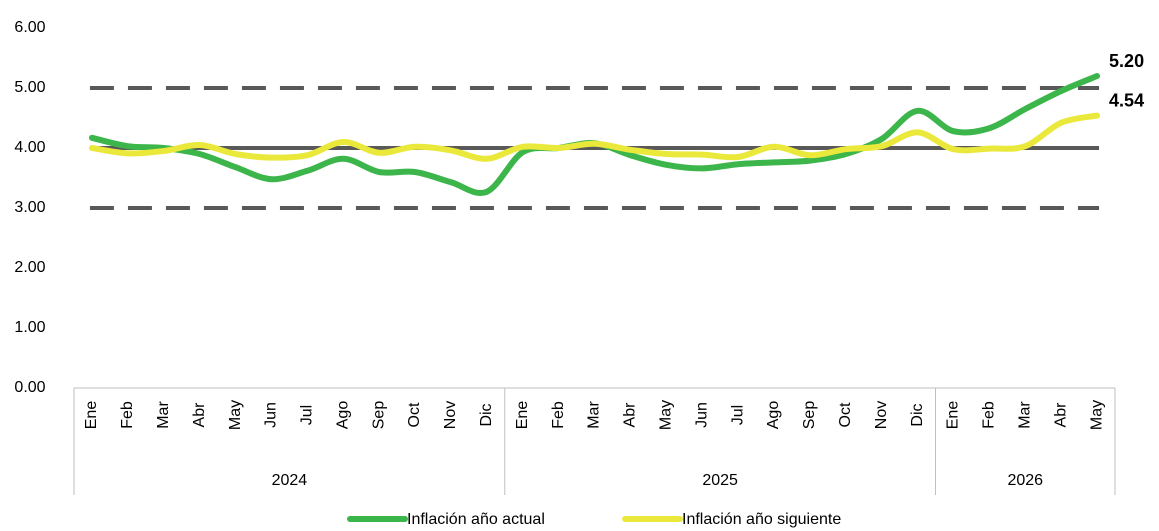  What do you see at coordinates (1025, 480) in the screenshot?
I see `group-label: 2026` at bounding box center [1025, 480].